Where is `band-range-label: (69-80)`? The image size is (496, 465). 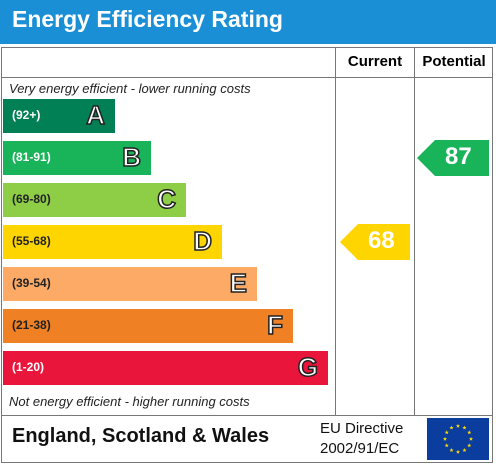 band-range-label: (69-80) is located at coordinates (31, 199).